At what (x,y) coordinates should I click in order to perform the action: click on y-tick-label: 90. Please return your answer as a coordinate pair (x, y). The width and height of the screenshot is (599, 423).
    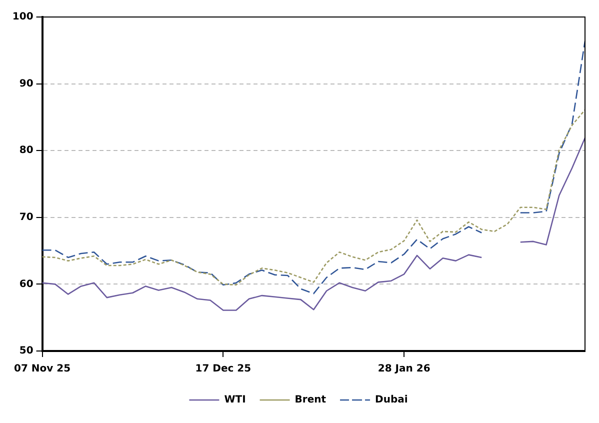
    Looking at the image, I should click on (26, 84).